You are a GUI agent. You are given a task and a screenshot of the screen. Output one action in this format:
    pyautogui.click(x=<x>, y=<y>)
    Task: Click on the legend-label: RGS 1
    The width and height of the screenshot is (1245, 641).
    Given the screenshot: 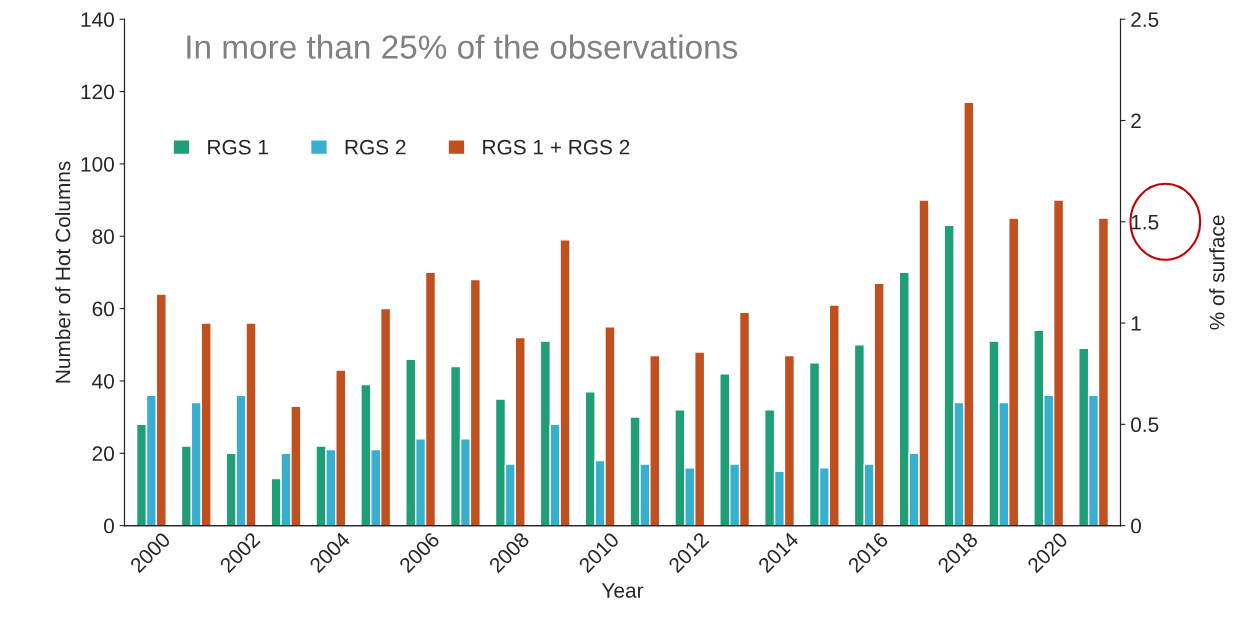 What is the action you would take?
    pyautogui.click(x=238, y=147)
    